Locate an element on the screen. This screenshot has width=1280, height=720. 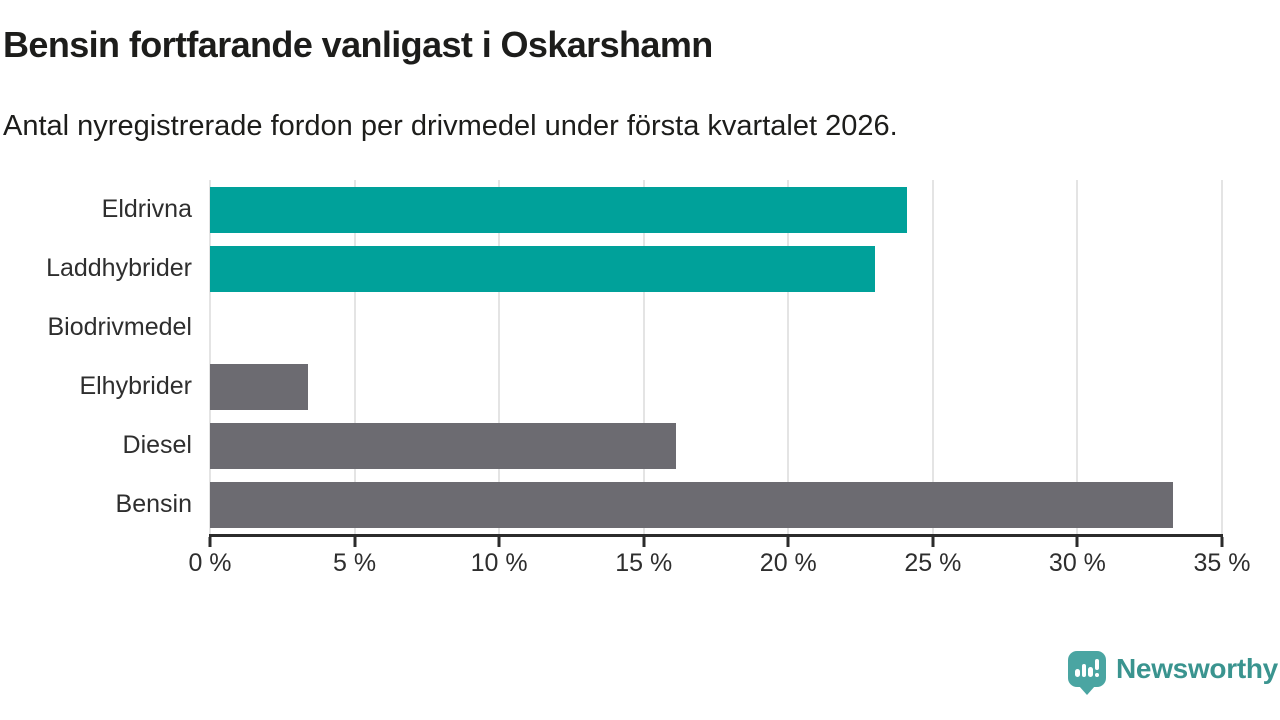
x-tick-label: 10 % is located at coordinates (499, 563).